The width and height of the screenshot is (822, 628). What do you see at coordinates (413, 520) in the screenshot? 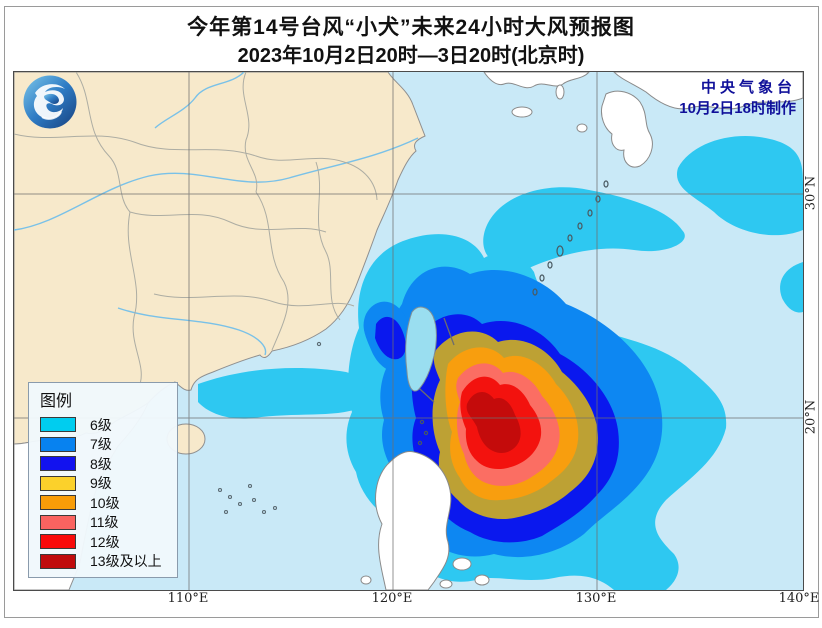
I see `luzon-island` at bounding box center [413, 520].